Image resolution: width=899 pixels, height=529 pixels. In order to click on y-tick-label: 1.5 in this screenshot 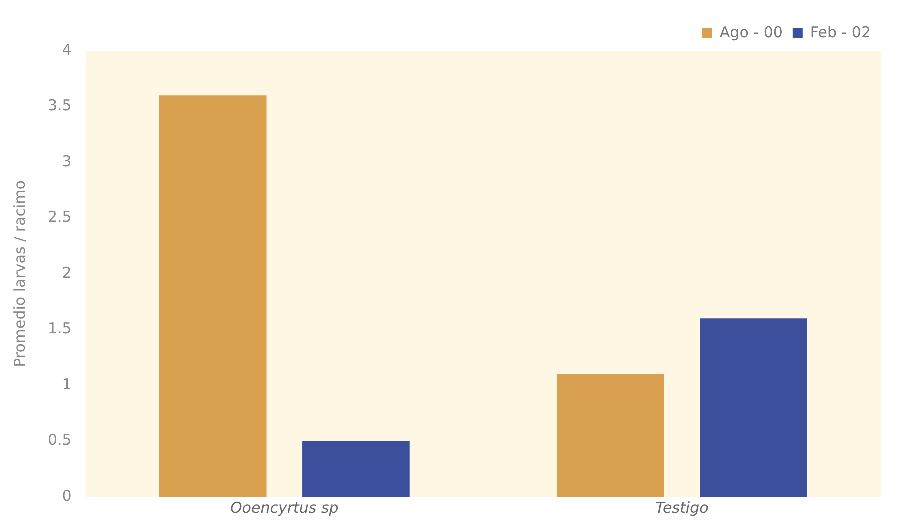, I will do `click(60, 329)`.